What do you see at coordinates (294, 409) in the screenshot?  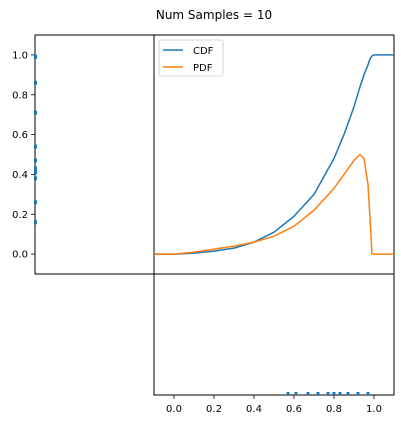 I see `x-tick-label: 0.6` at bounding box center [294, 409].